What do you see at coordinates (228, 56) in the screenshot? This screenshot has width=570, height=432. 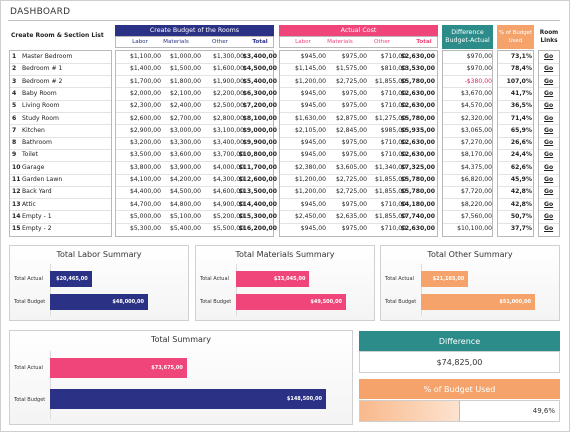 I see `budget-other: $1,300,00` at bounding box center [228, 56].